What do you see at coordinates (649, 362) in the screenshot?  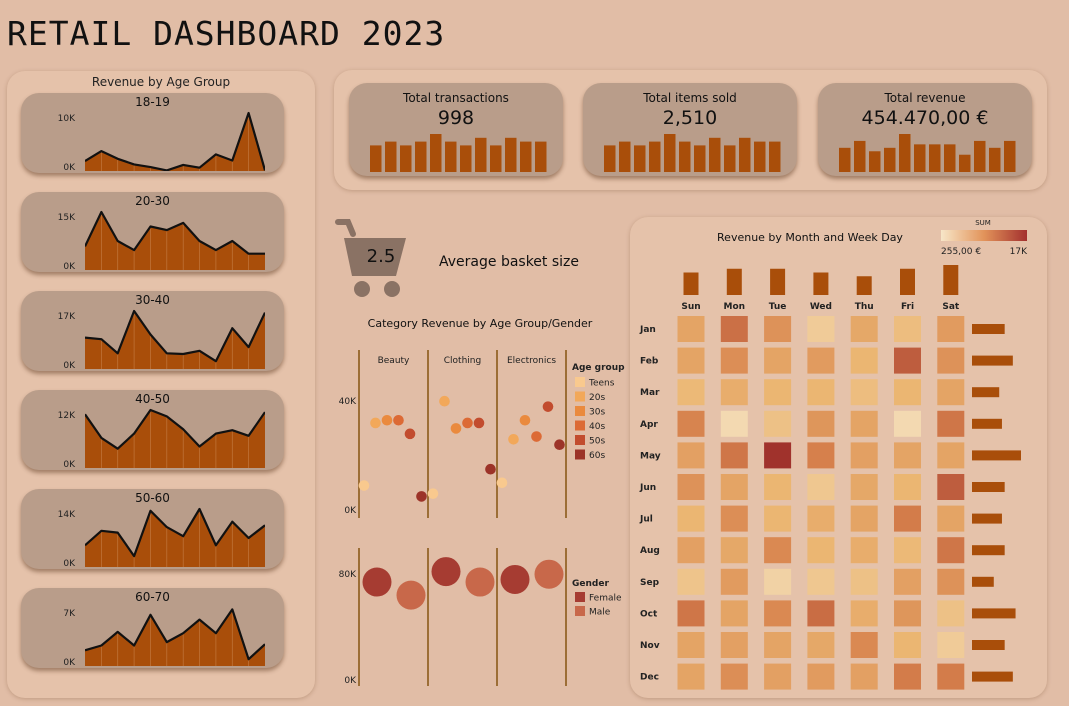 I see `month-label: Feb` at bounding box center [649, 362].